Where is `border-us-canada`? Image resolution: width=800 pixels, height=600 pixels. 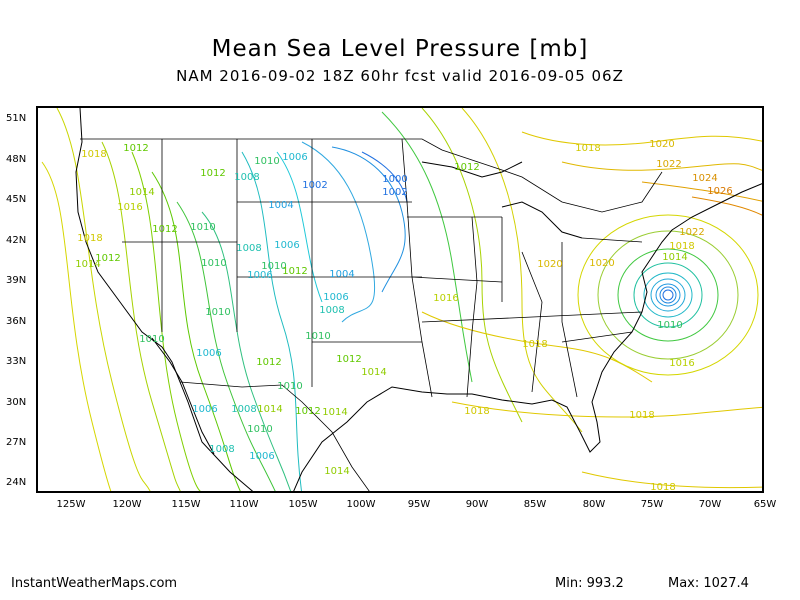 border-us-canada is located at coordinates (371, 175).